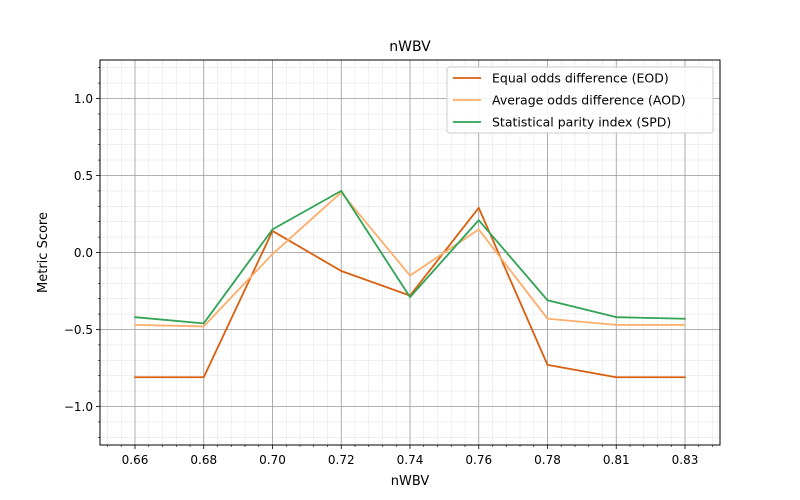 The image size is (800, 500). I want to click on y-tick-label: 0.5, so click(83, 176).